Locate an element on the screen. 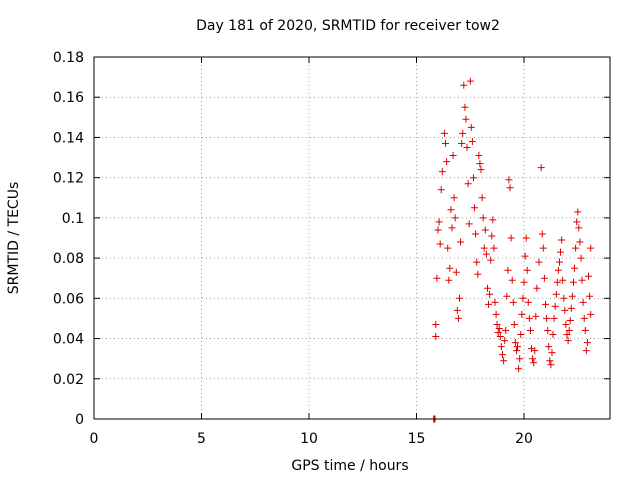 This screenshot has height=480, width=640. x-tick-label: 10 is located at coordinates (309, 439).